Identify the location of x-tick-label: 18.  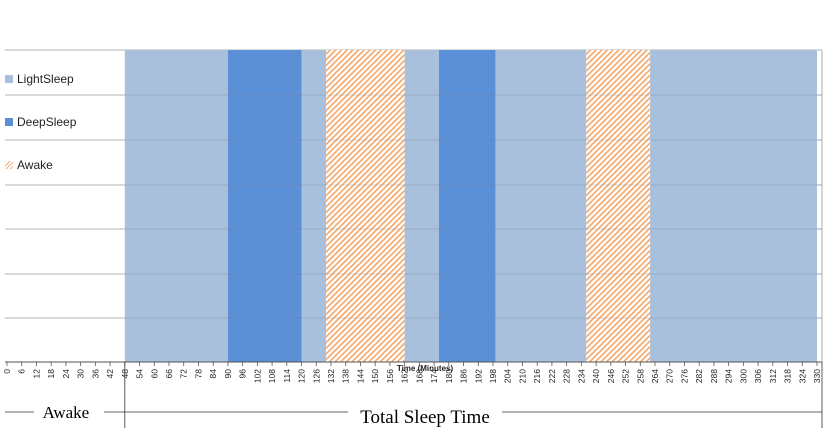
(51, 374).